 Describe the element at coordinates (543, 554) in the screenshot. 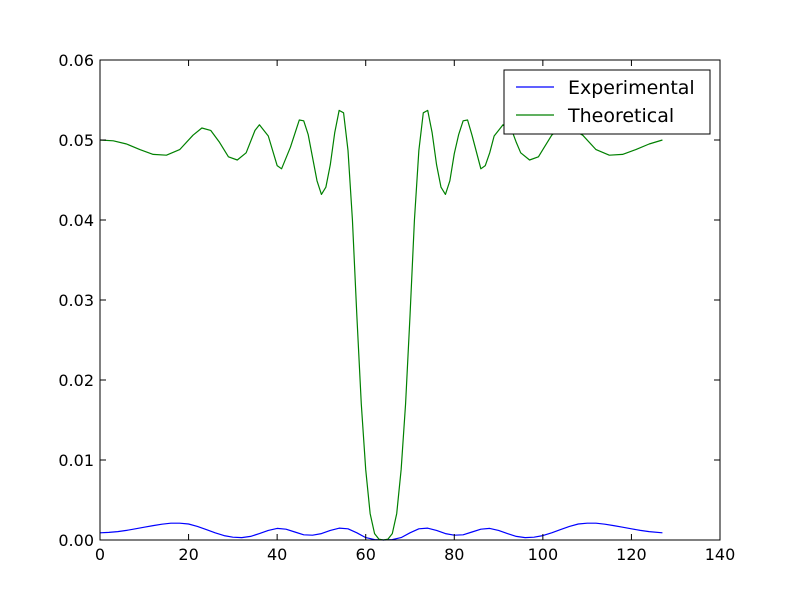

I see `x-tick-label: 100` at that location.